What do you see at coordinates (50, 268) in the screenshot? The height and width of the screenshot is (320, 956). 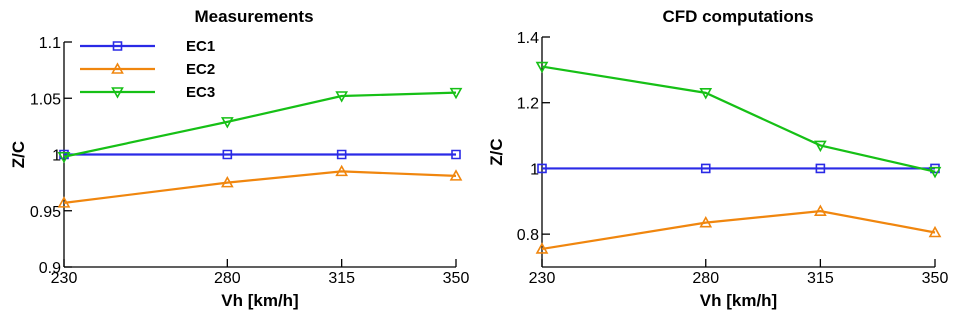 I see `y-tick-label: 0.9` at bounding box center [50, 268].